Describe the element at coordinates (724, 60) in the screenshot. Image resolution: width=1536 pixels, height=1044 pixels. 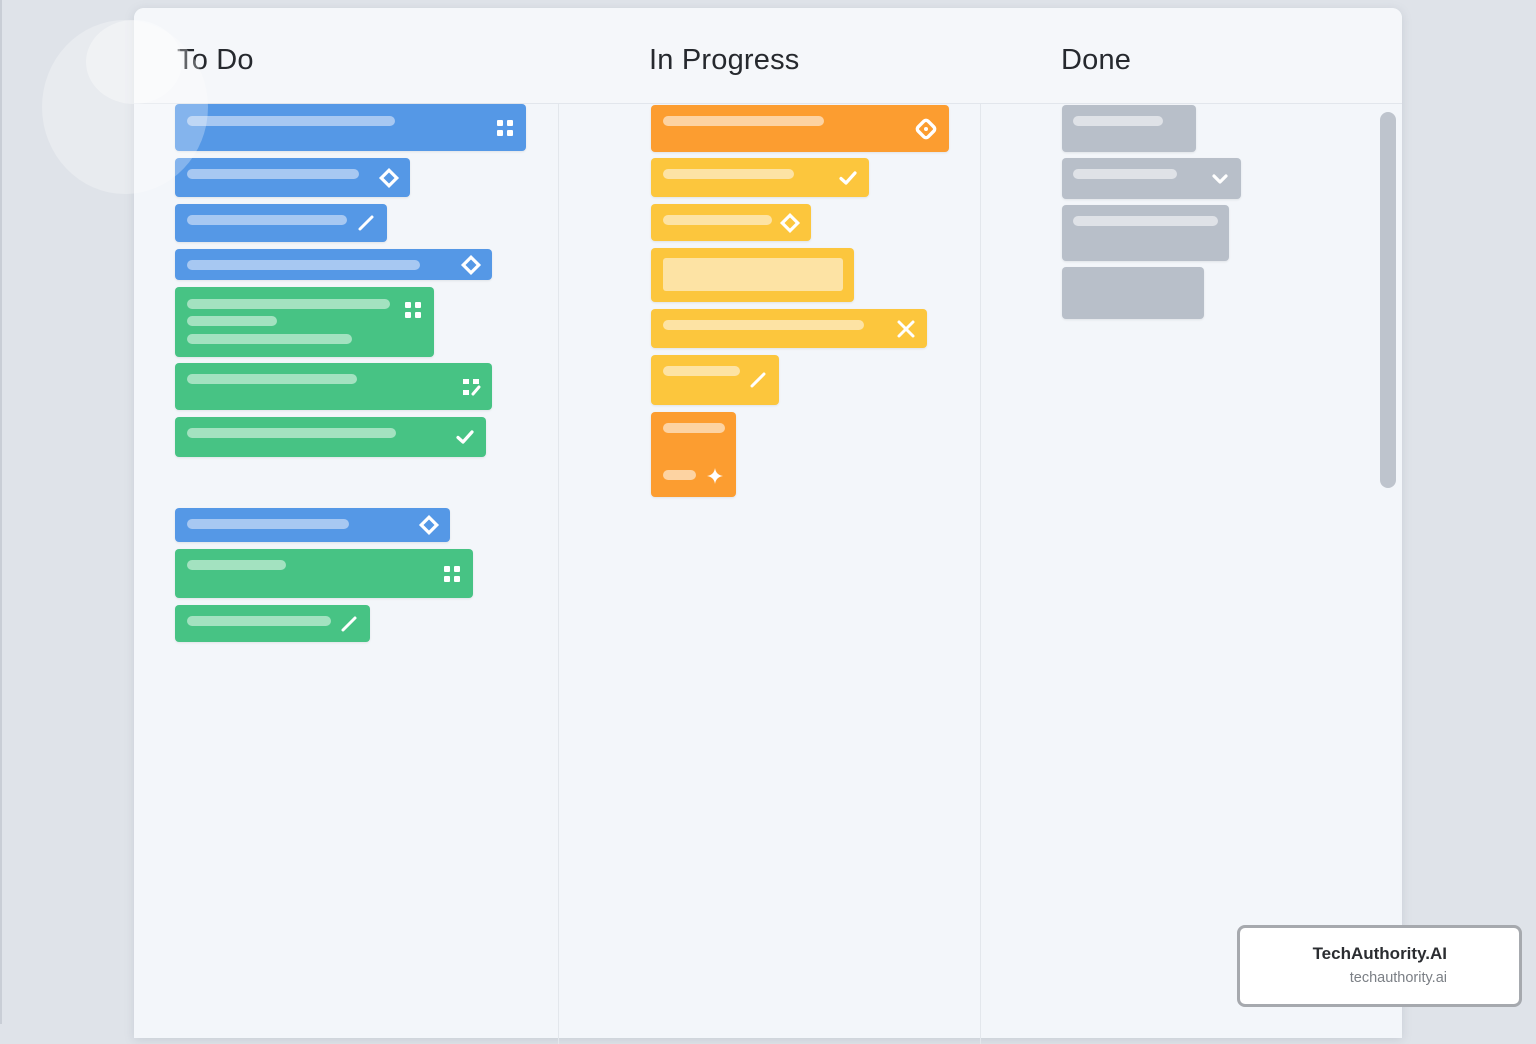
I see `column-title-in-progress: In Progress` at that location.